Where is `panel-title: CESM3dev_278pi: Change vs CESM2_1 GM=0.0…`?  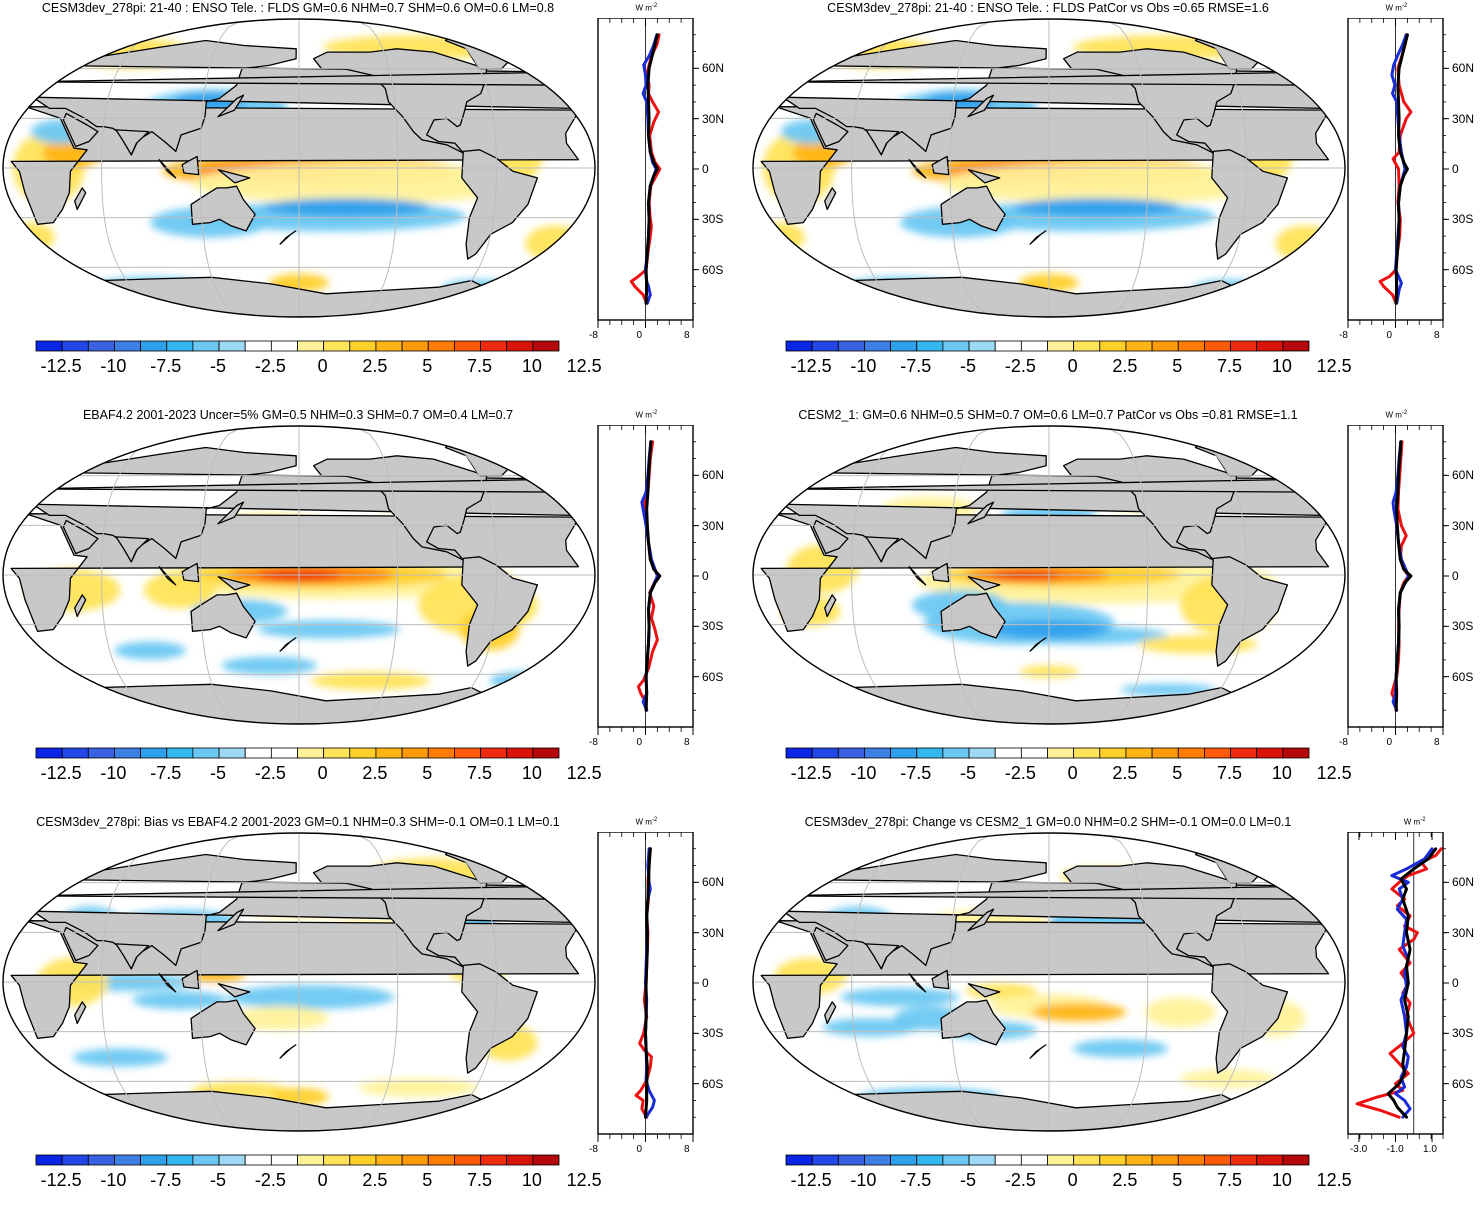 panel-title: CESM3dev_278pi: Change vs CESM2_1 GM=0.0… is located at coordinates (1048, 822).